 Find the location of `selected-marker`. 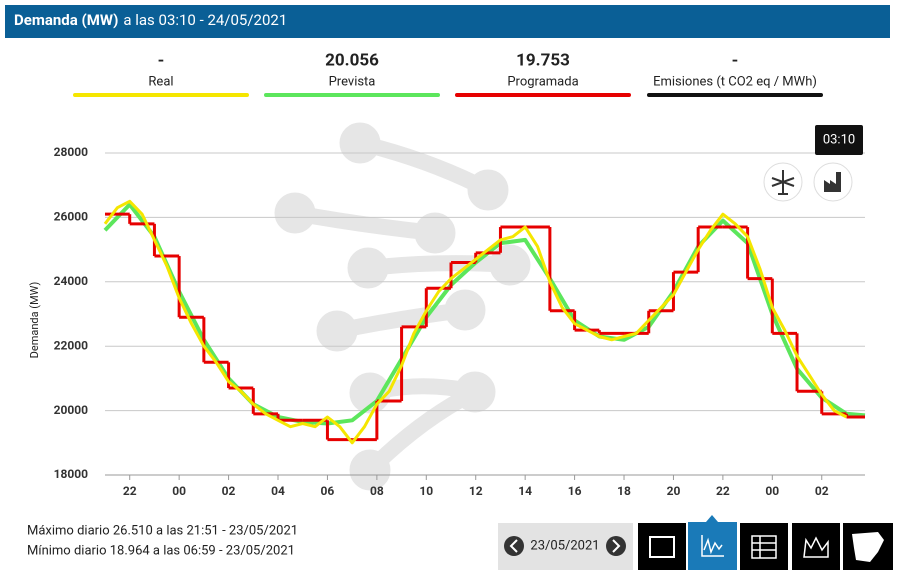

selected-marker is located at coordinates (712, 518).